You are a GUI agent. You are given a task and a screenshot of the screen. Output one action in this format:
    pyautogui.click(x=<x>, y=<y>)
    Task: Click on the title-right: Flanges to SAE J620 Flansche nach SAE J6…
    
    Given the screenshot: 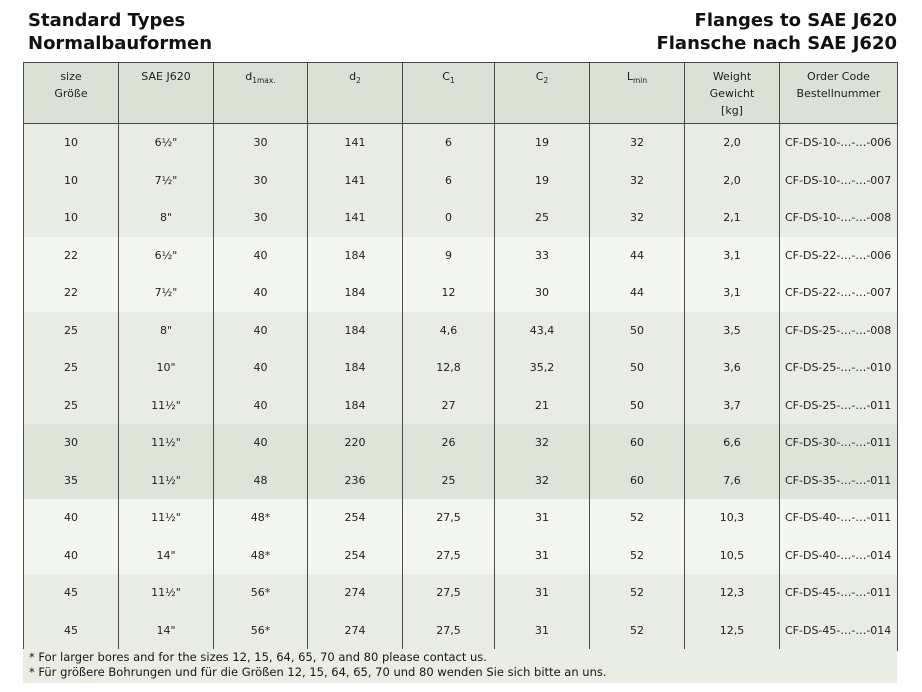 What is the action you would take?
    pyautogui.click(x=776, y=32)
    